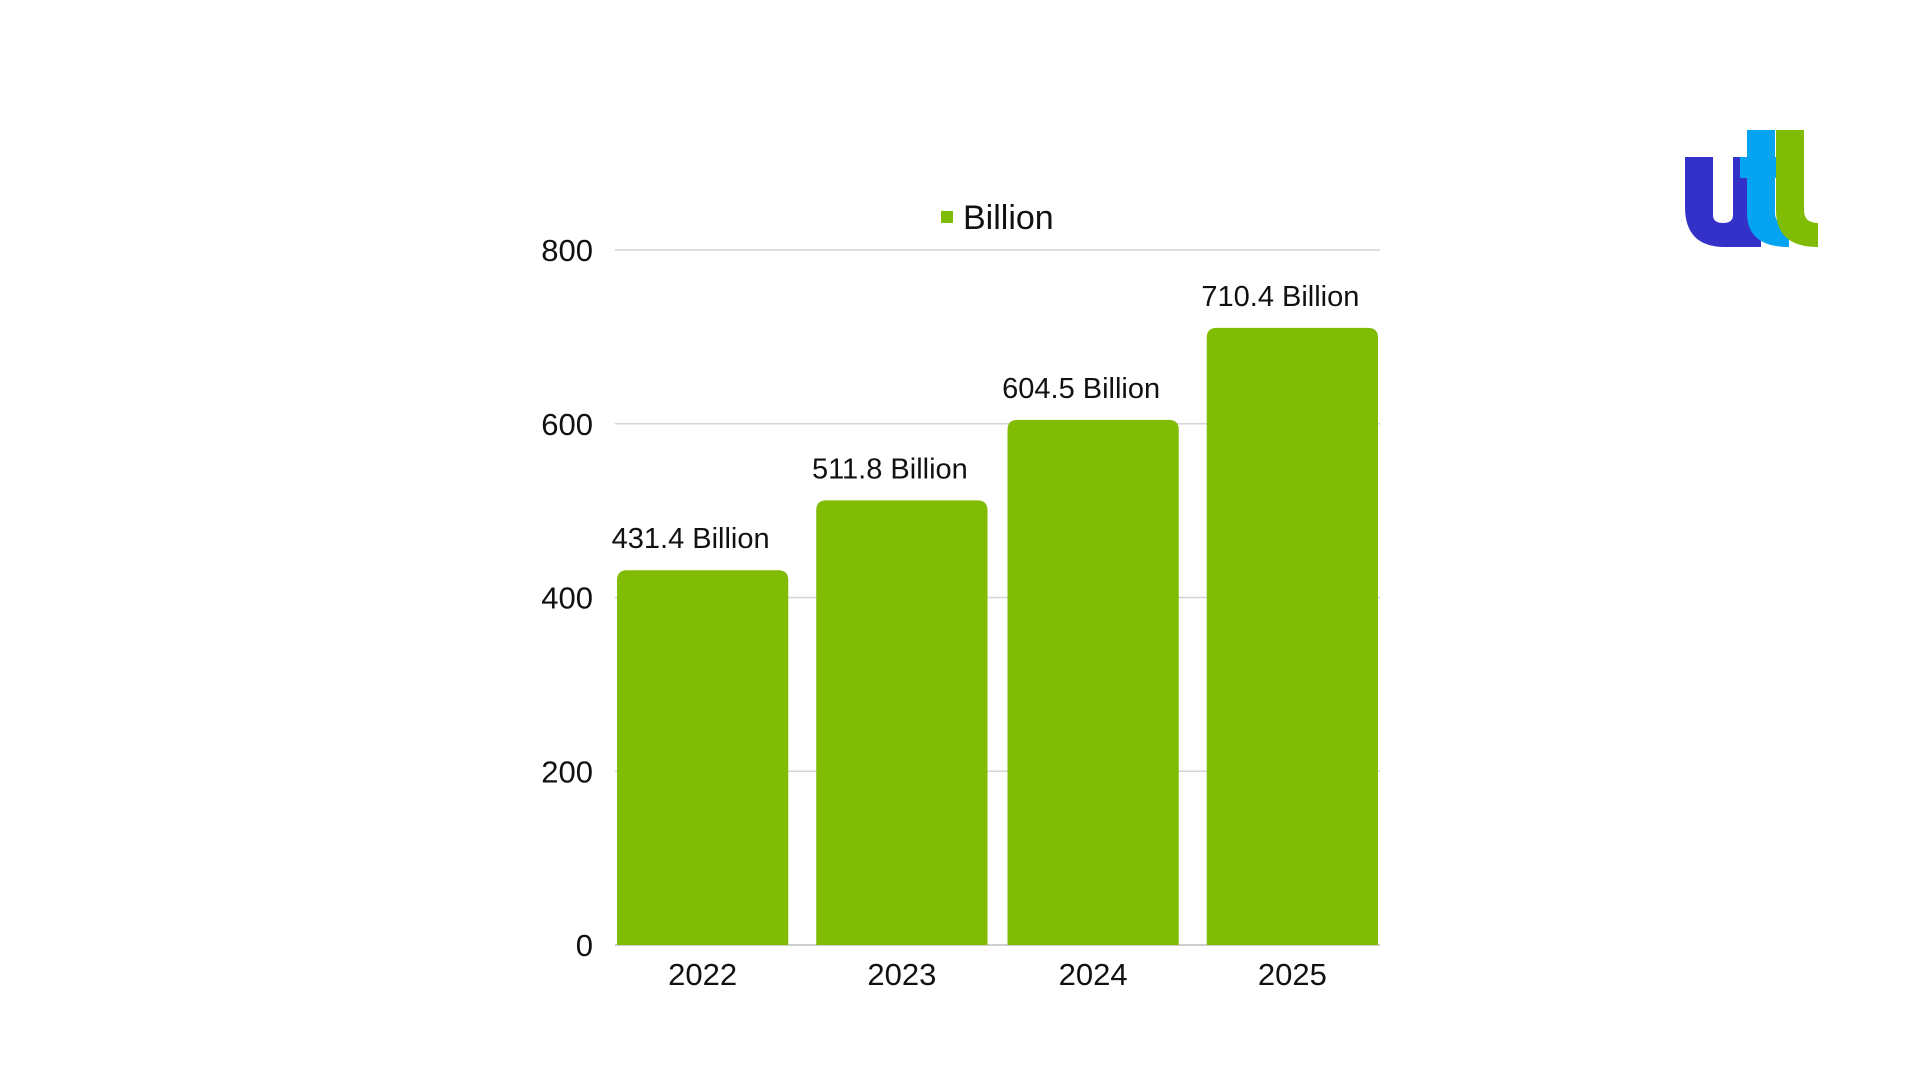 The width and height of the screenshot is (1920, 1080). I want to click on x-tick-label-2024: 2024, so click(1093, 974).